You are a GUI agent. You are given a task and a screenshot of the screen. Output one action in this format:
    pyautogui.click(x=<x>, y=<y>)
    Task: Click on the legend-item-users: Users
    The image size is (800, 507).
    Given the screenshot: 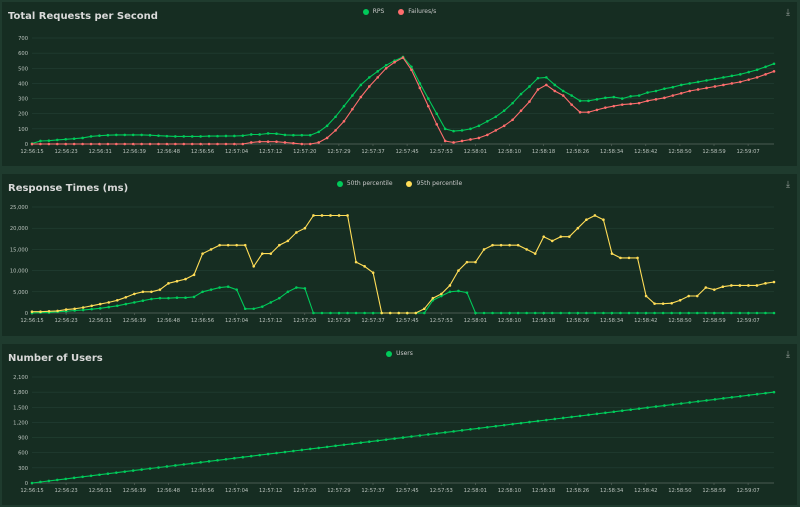 What is the action you would take?
    pyautogui.click(x=399, y=353)
    